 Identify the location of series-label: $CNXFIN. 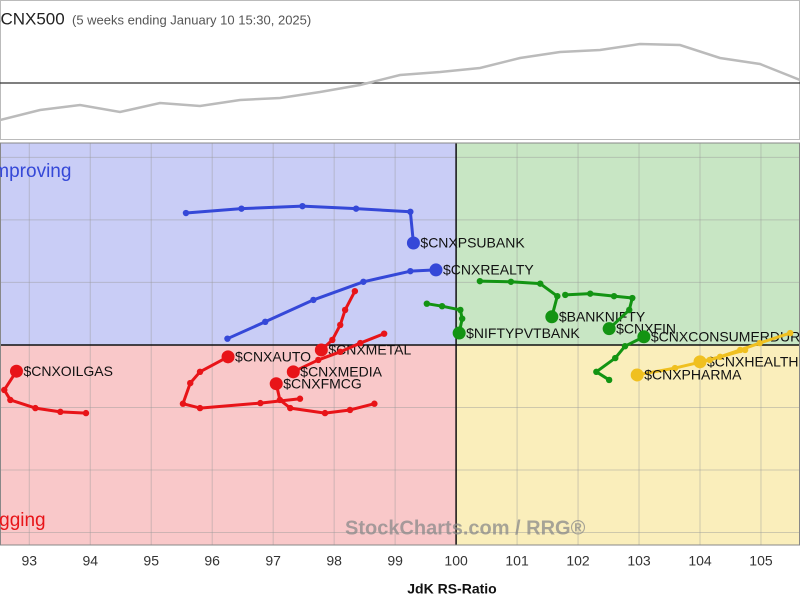
(646, 328).